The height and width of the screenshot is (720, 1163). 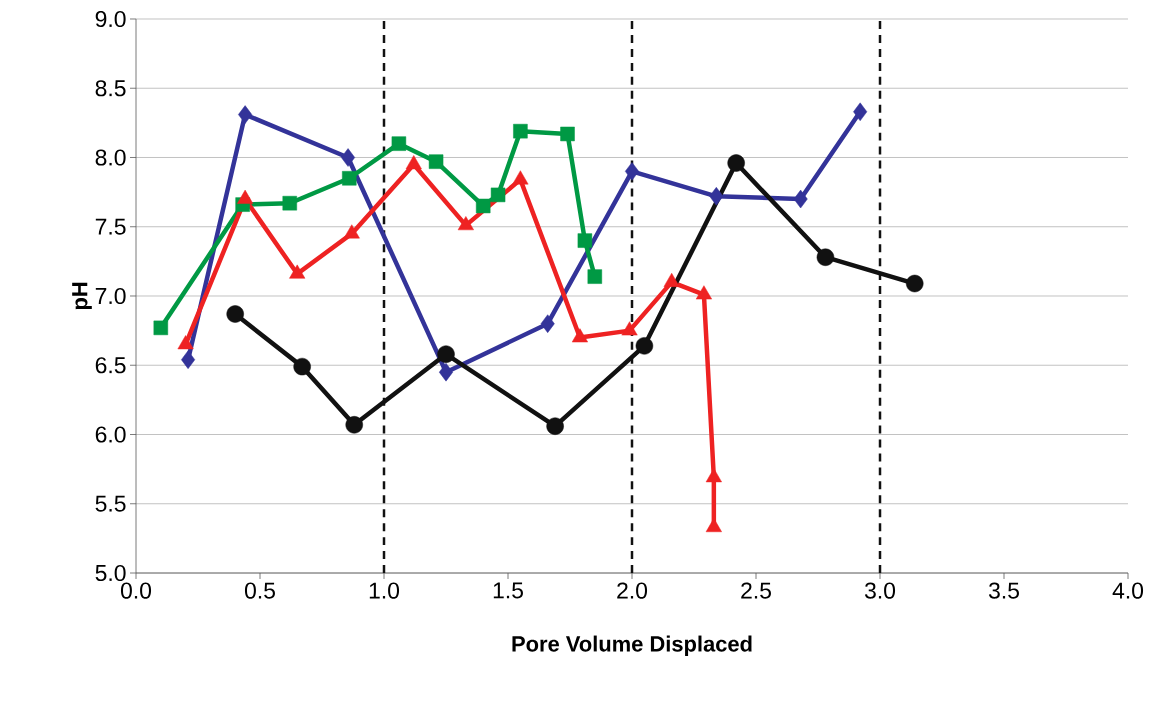 I want to click on x-tick-label: 3.5, so click(x=1003, y=590).